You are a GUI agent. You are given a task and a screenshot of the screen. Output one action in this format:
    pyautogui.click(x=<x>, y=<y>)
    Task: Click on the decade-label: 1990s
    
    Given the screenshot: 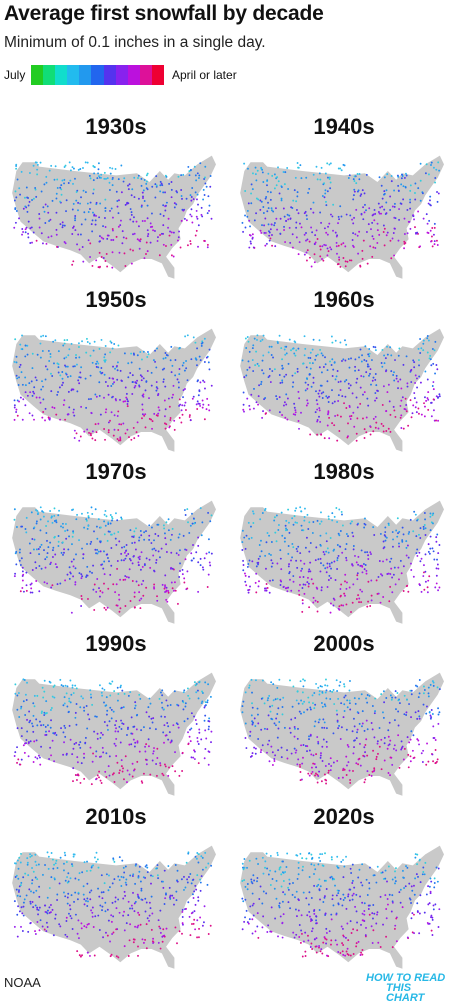 What is the action you would take?
    pyautogui.click(x=116, y=643)
    